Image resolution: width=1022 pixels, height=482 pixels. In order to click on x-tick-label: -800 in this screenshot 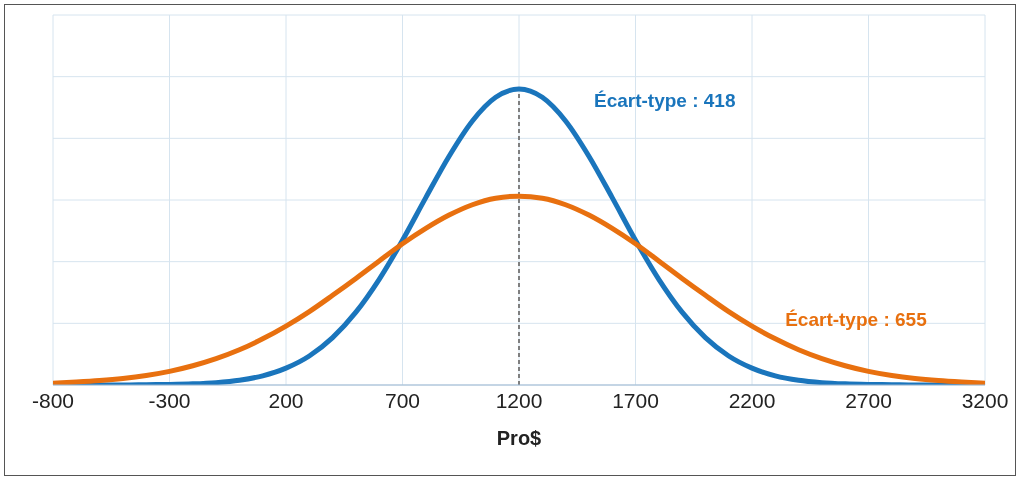, I will do `click(53, 400)`.